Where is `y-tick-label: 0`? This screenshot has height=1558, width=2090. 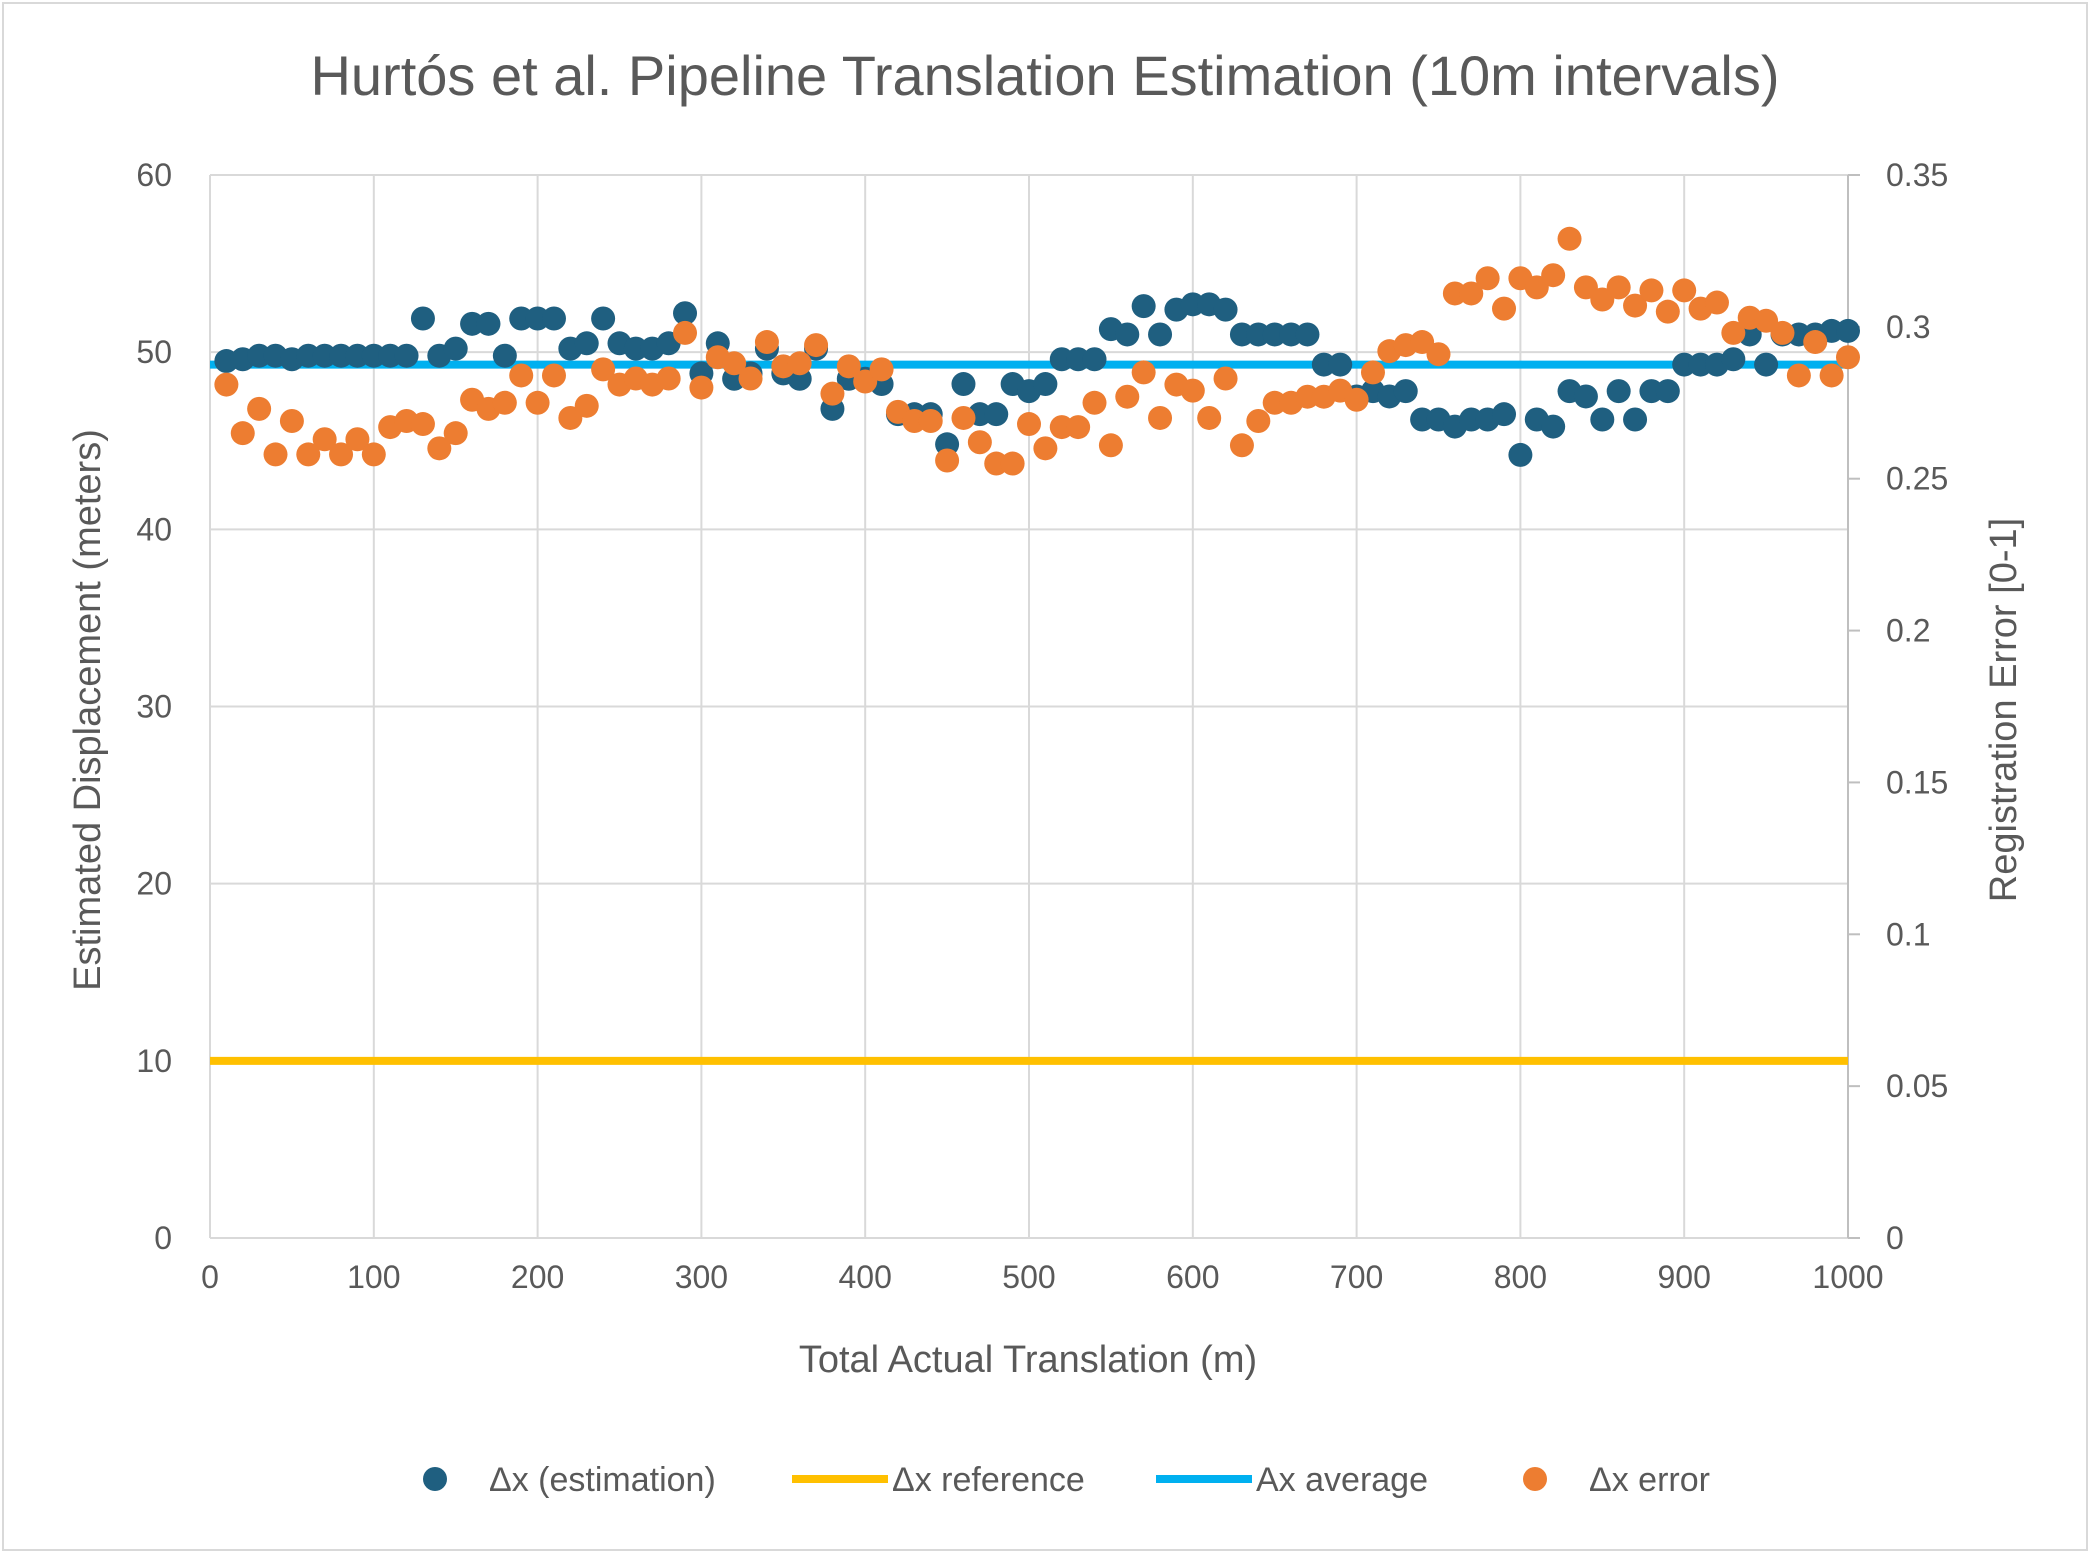 y-tick-label: 0 is located at coordinates (163, 1238).